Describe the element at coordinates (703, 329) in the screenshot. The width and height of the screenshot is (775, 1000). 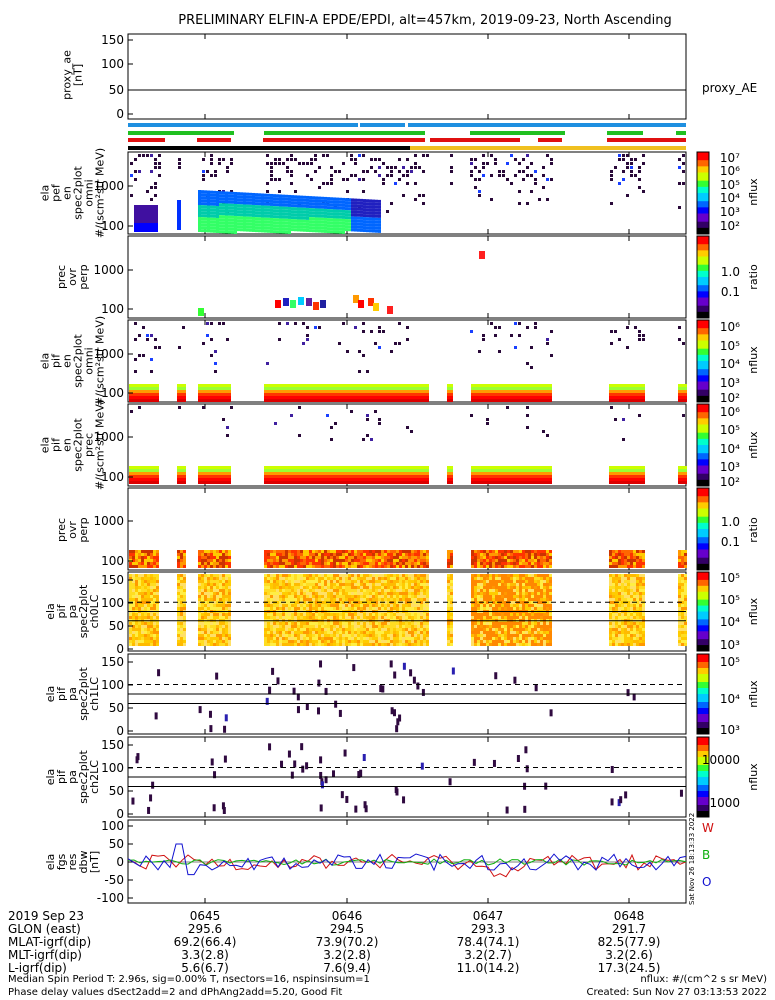
I see `epdi-omni-colorbar-segment` at that location.